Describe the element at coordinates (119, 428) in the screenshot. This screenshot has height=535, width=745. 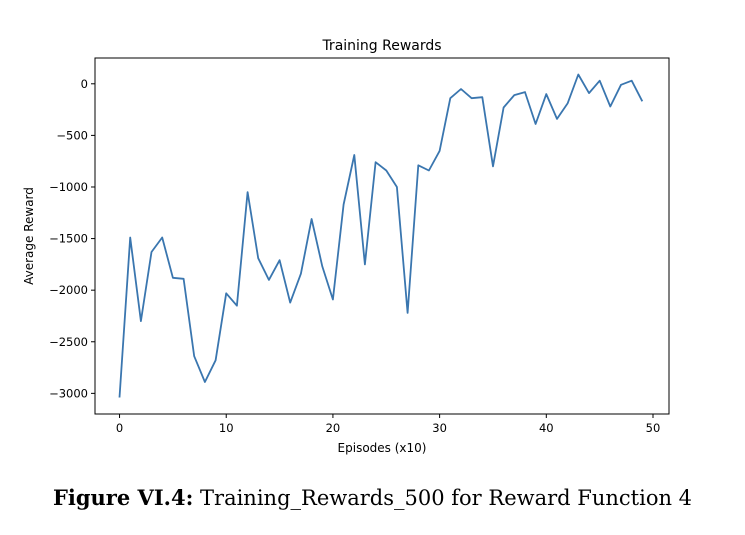
I see `x-tick-label: 0` at that location.